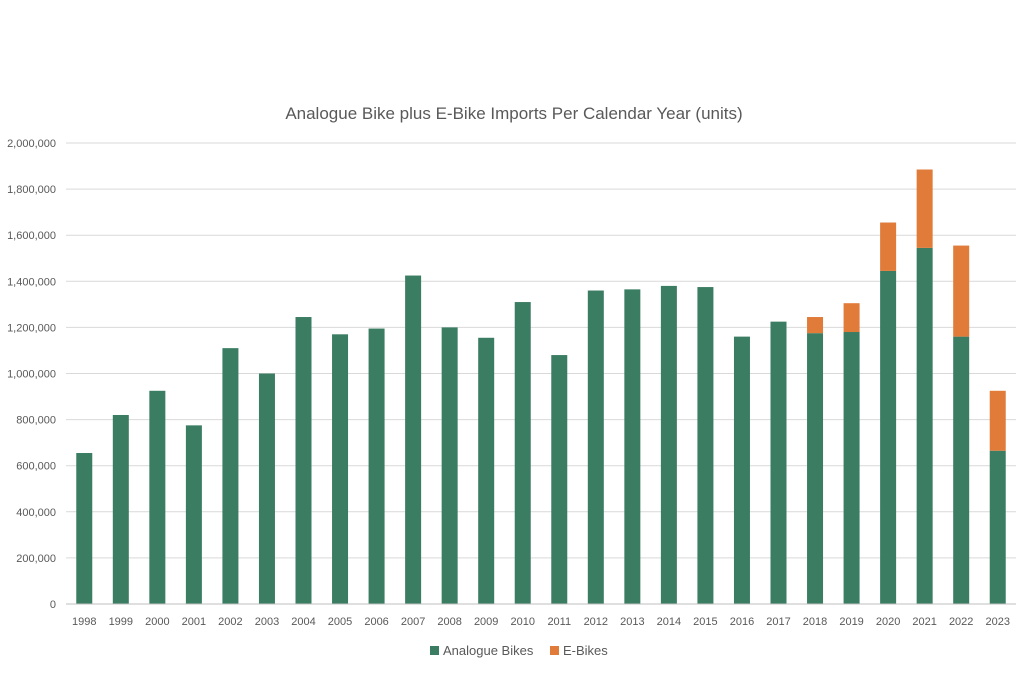 The image size is (1024, 683). I want to click on x-tick-label: 2023, so click(997, 622).